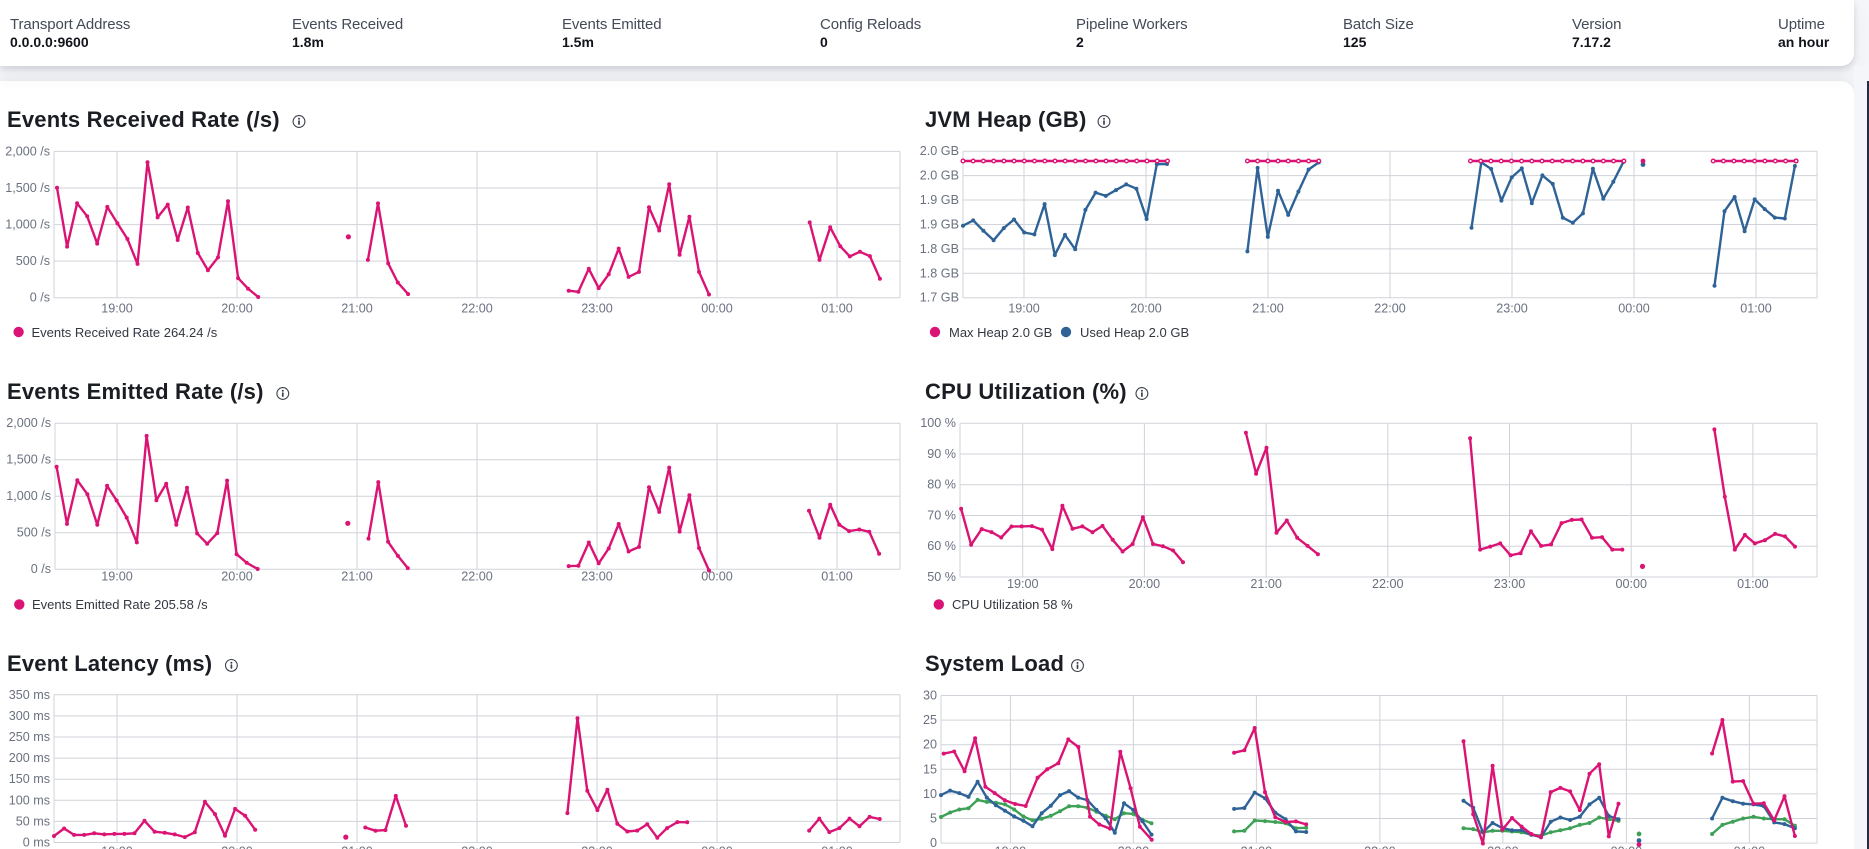 The width and height of the screenshot is (1869, 849). I want to click on svg-text: 50 %, so click(941, 577).